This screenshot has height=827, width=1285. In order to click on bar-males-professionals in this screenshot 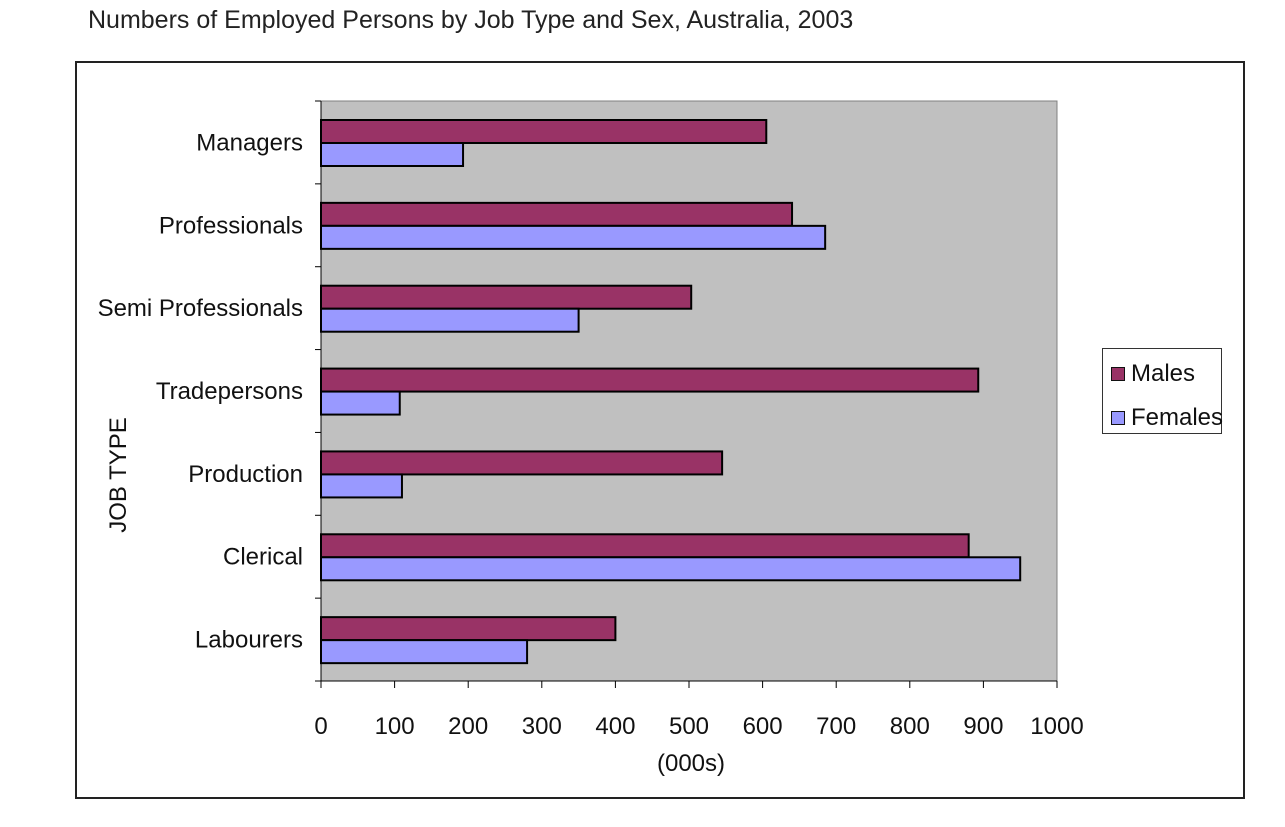, I will do `click(557, 214)`.